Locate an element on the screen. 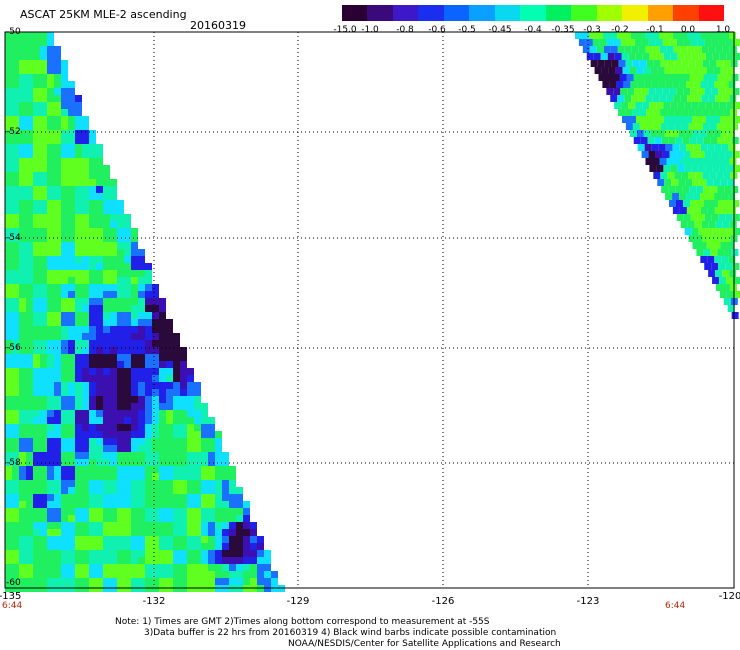 The width and height of the screenshot is (740, 650). lat-tick-54: -54 is located at coordinates (13, 238).